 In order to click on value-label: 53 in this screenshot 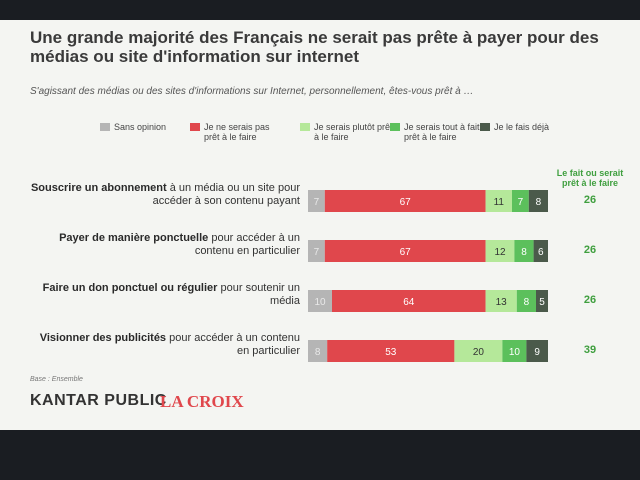, I will do `click(391, 352)`.